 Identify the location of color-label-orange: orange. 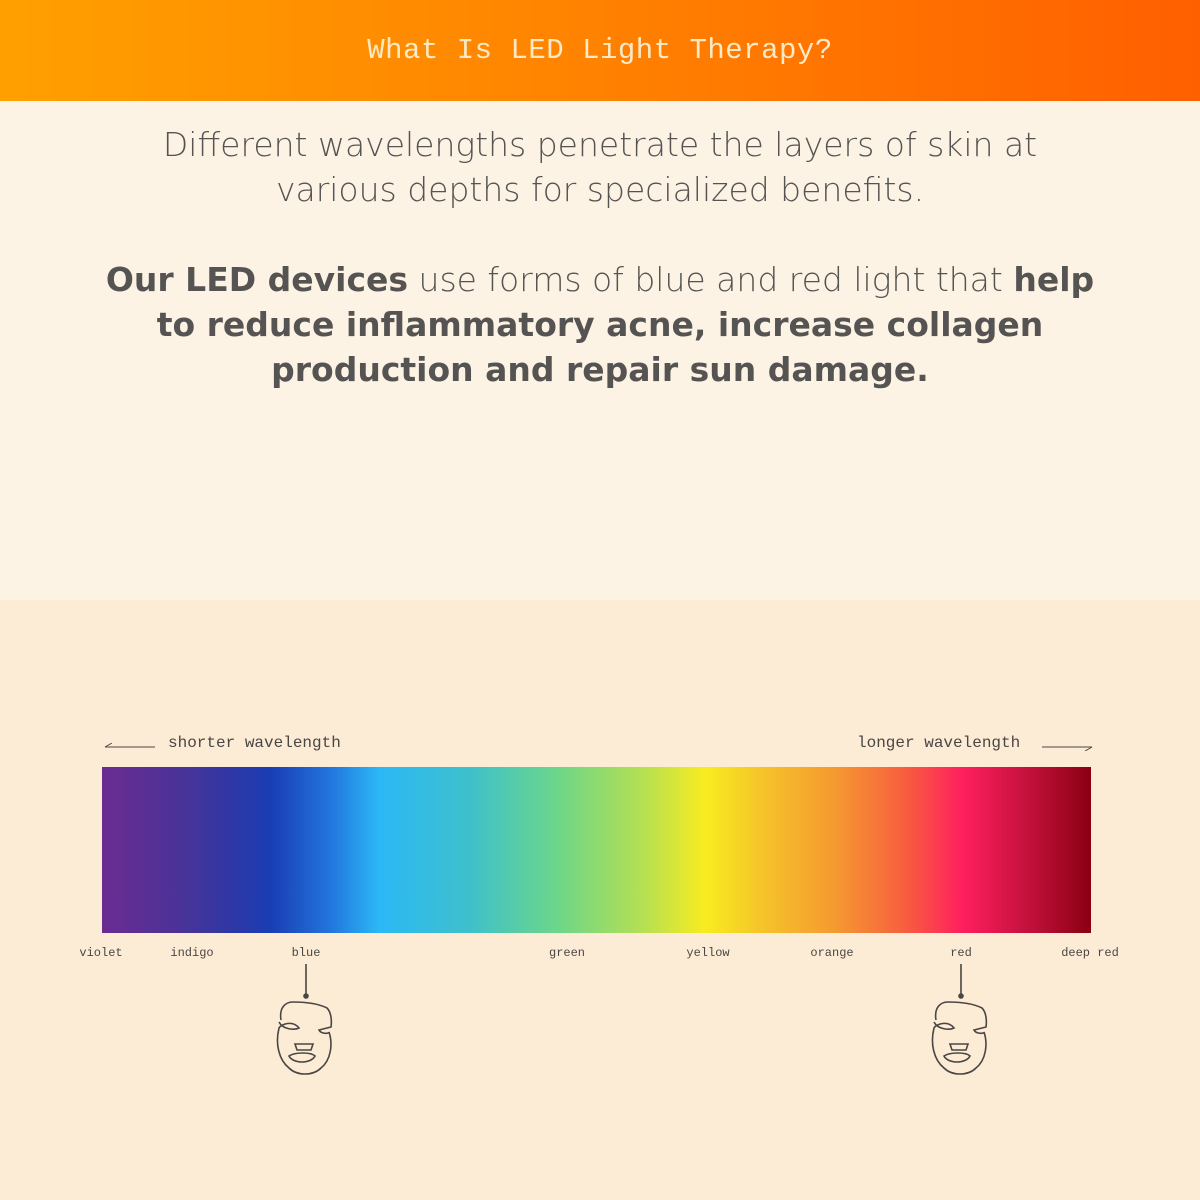
(832, 953).